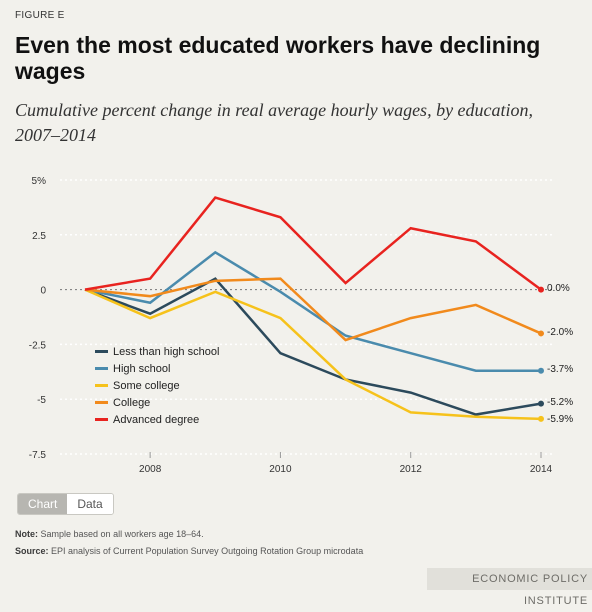 The height and width of the screenshot is (612, 592). Describe the element at coordinates (560, 419) in the screenshot. I see `series-end-label: -5.9%` at that location.